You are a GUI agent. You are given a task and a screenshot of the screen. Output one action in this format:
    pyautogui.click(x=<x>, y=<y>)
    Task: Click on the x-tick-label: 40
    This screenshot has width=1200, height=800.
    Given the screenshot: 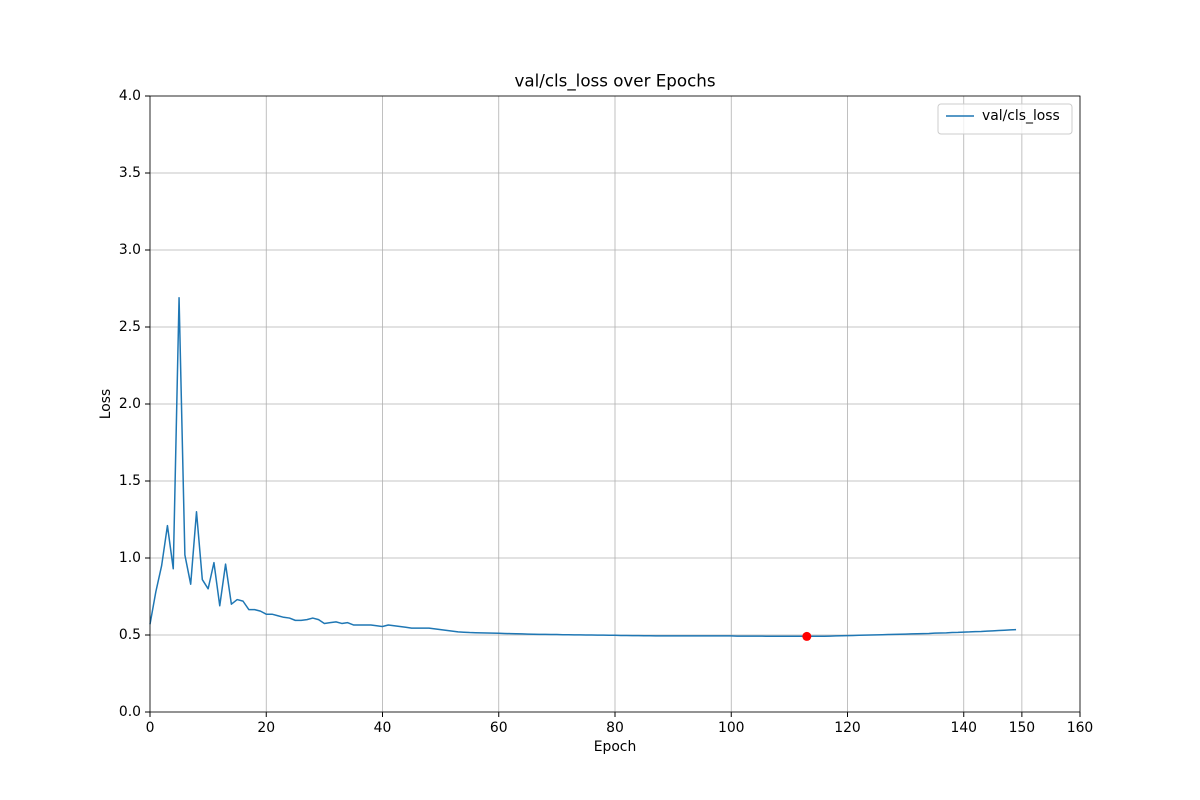 What is the action you would take?
    pyautogui.click(x=383, y=728)
    